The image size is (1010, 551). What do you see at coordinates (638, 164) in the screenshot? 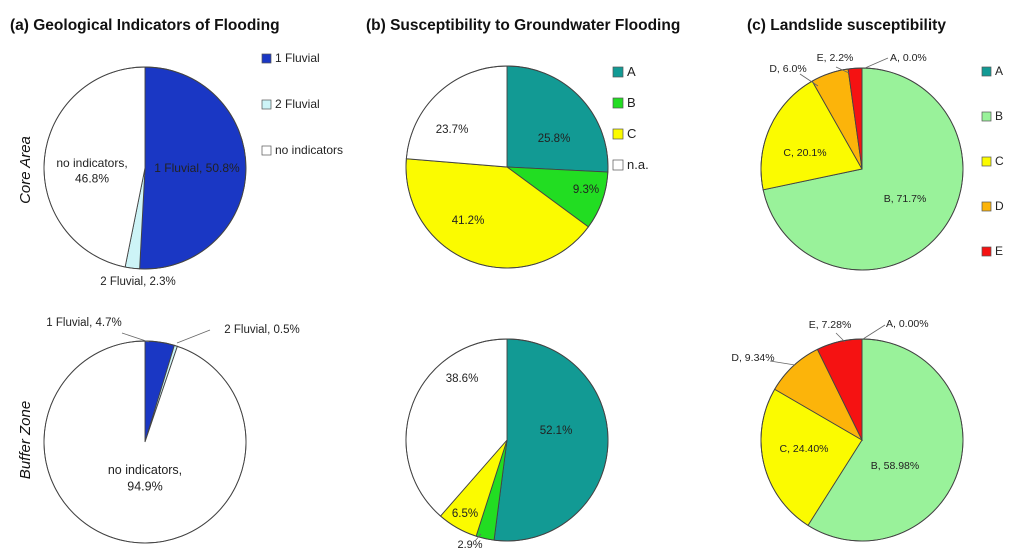
I see `legend-label-b-n-a-: n.a.` at bounding box center [638, 164].